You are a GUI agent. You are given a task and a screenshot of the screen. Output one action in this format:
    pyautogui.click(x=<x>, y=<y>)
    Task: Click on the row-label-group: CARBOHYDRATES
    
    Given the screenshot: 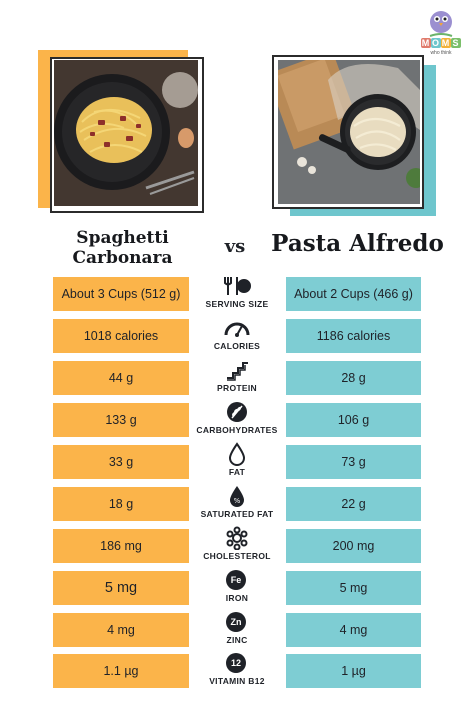 What is the action you would take?
    pyautogui.click(x=237, y=420)
    